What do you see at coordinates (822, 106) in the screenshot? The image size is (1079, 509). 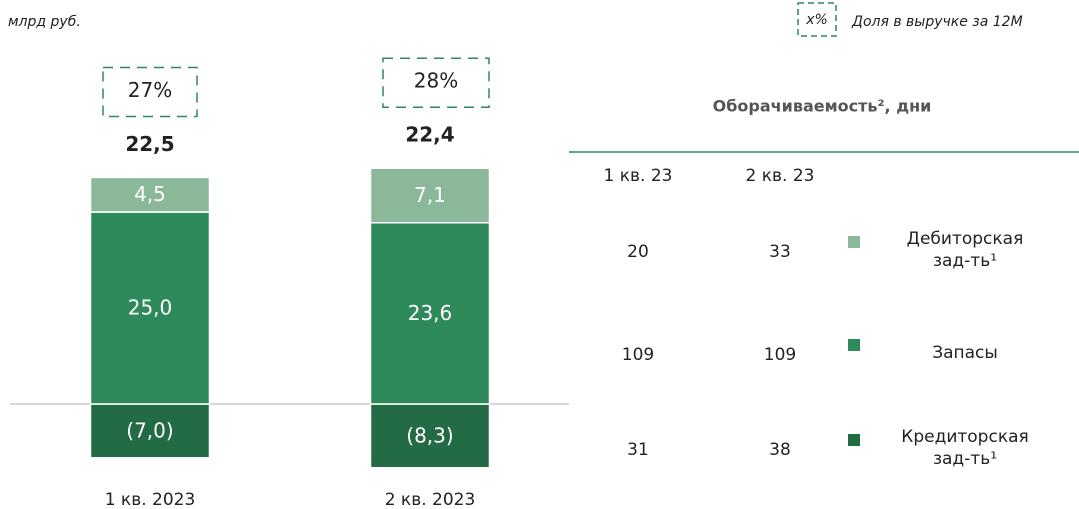 I see `table-title: Оборачиваемость², дни` at bounding box center [822, 106].